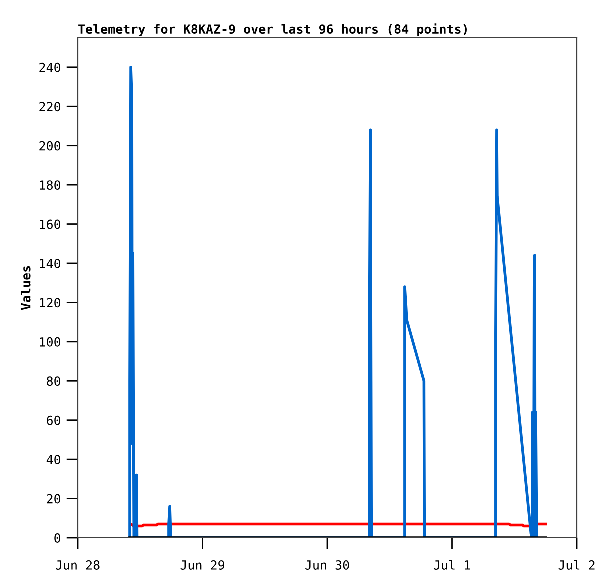 The image size is (615, 579). Describe the element at coordinates (54, 381) in the screenshot. I see `y-tick-label: 80` at that location.